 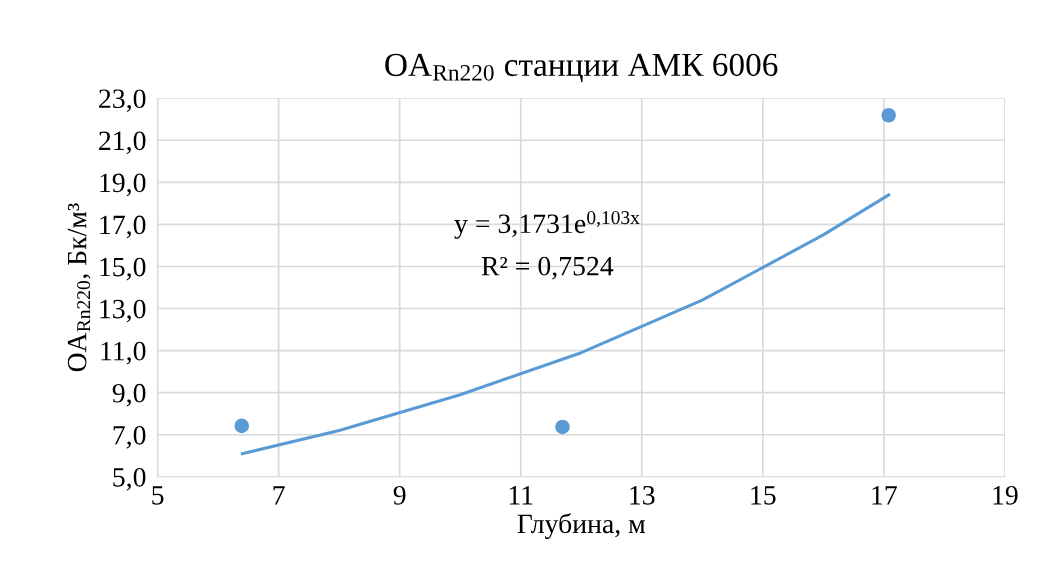 What do you see at coordinates (123, 185) in the screenshot?
I see `y-tick-label: 19,0` at bounding box center [123, 185].